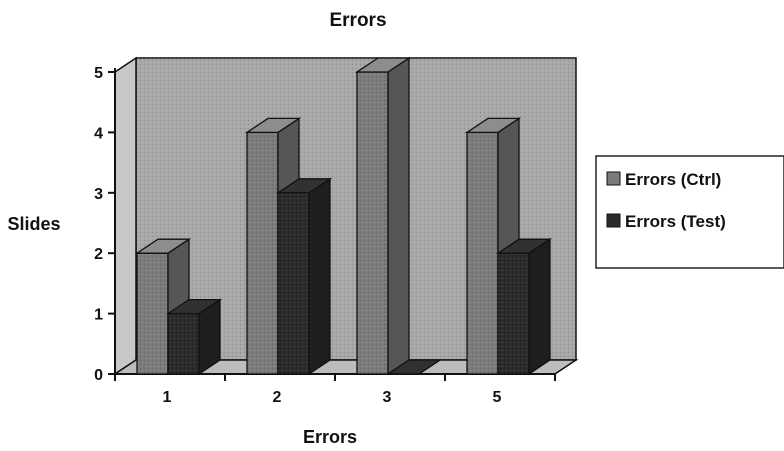 The width and height of the screenshot is (784, 451). Describe the element at coordinates (98, 194) in the screenshot. I see `y-tick-label: 3` at that location.